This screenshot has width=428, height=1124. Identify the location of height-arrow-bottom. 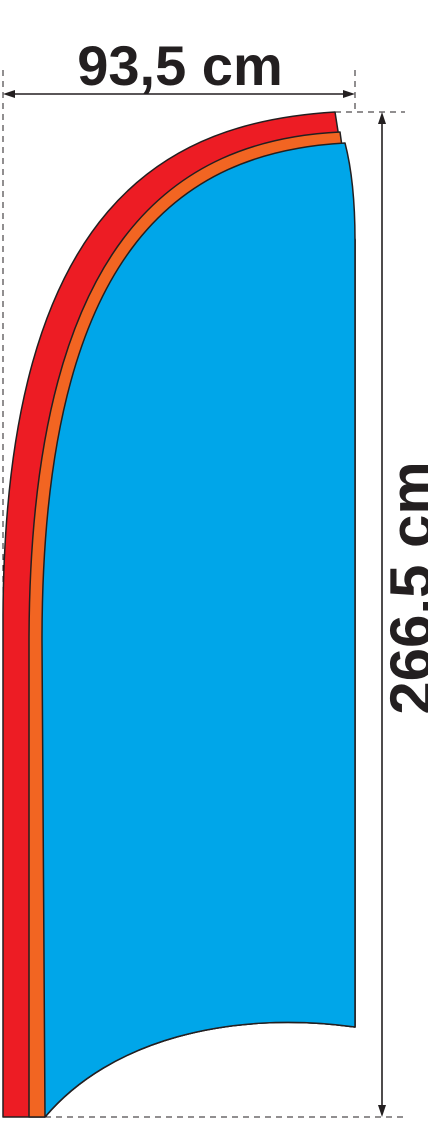
(382, 1111).